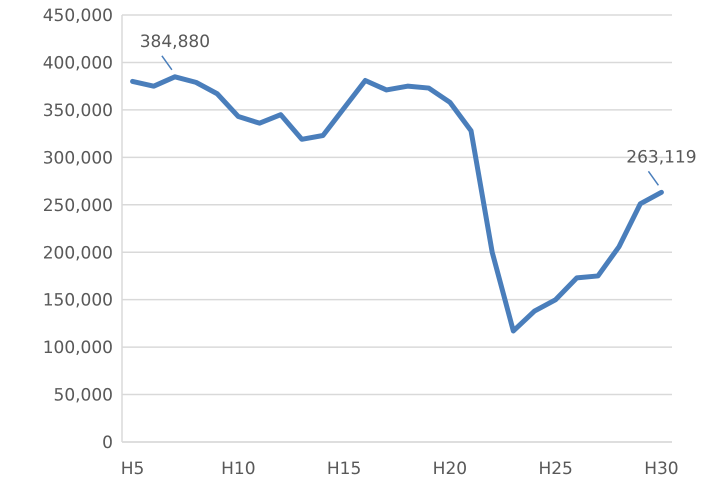 The image size is (711, 488). What do you see at coordinates (77, 16) in the screenshot?
I see `y-tick-label: 450,000` at bounding box center [77, 16].